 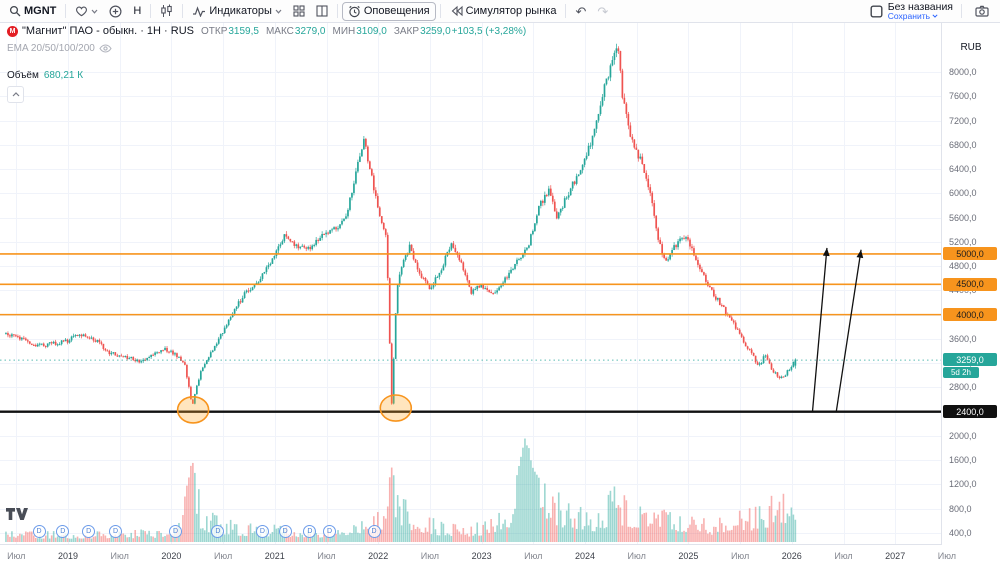 I want to click on price-axis-label: 5600,0, so click(x=963, y=217).